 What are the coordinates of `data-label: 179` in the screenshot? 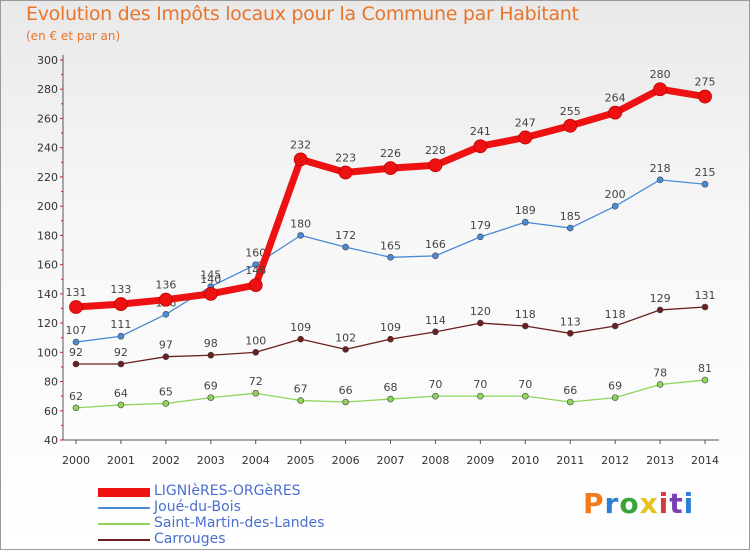 It's located at (480, 225).